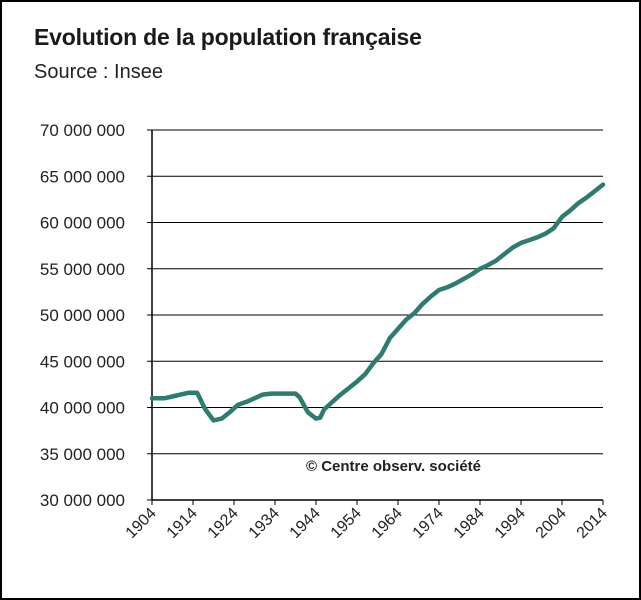 The width and height of the screenshot is (641, 600). Describe the element at coordinates (82, 454) in the screenshot. I see `y-tick-label: 35 000 000` at that location.